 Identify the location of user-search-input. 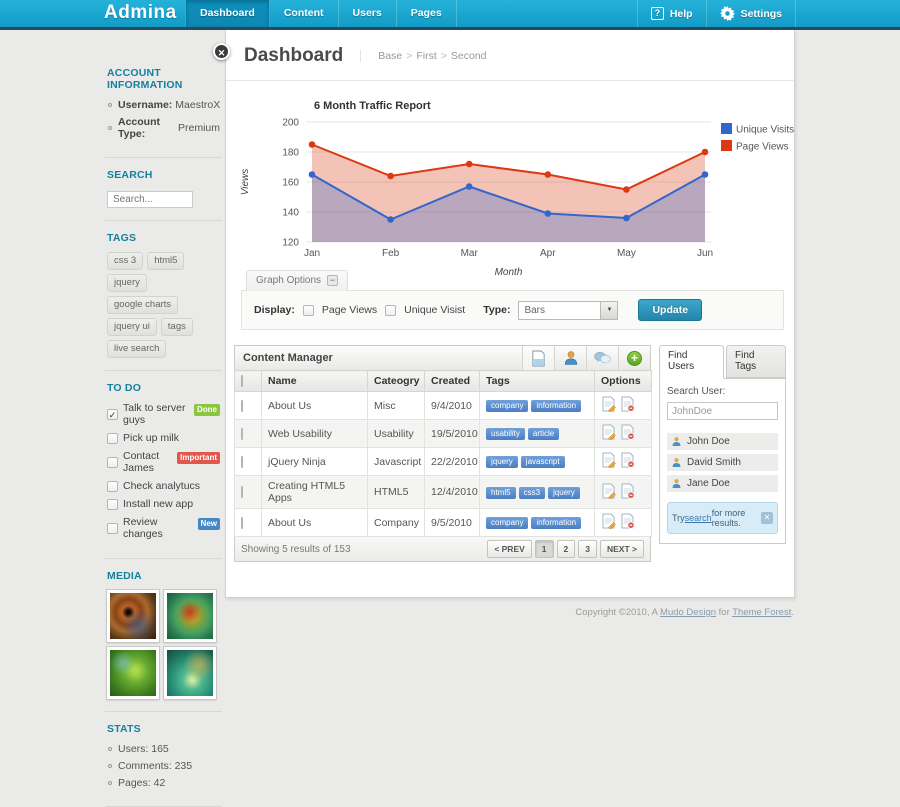
(722, 411).